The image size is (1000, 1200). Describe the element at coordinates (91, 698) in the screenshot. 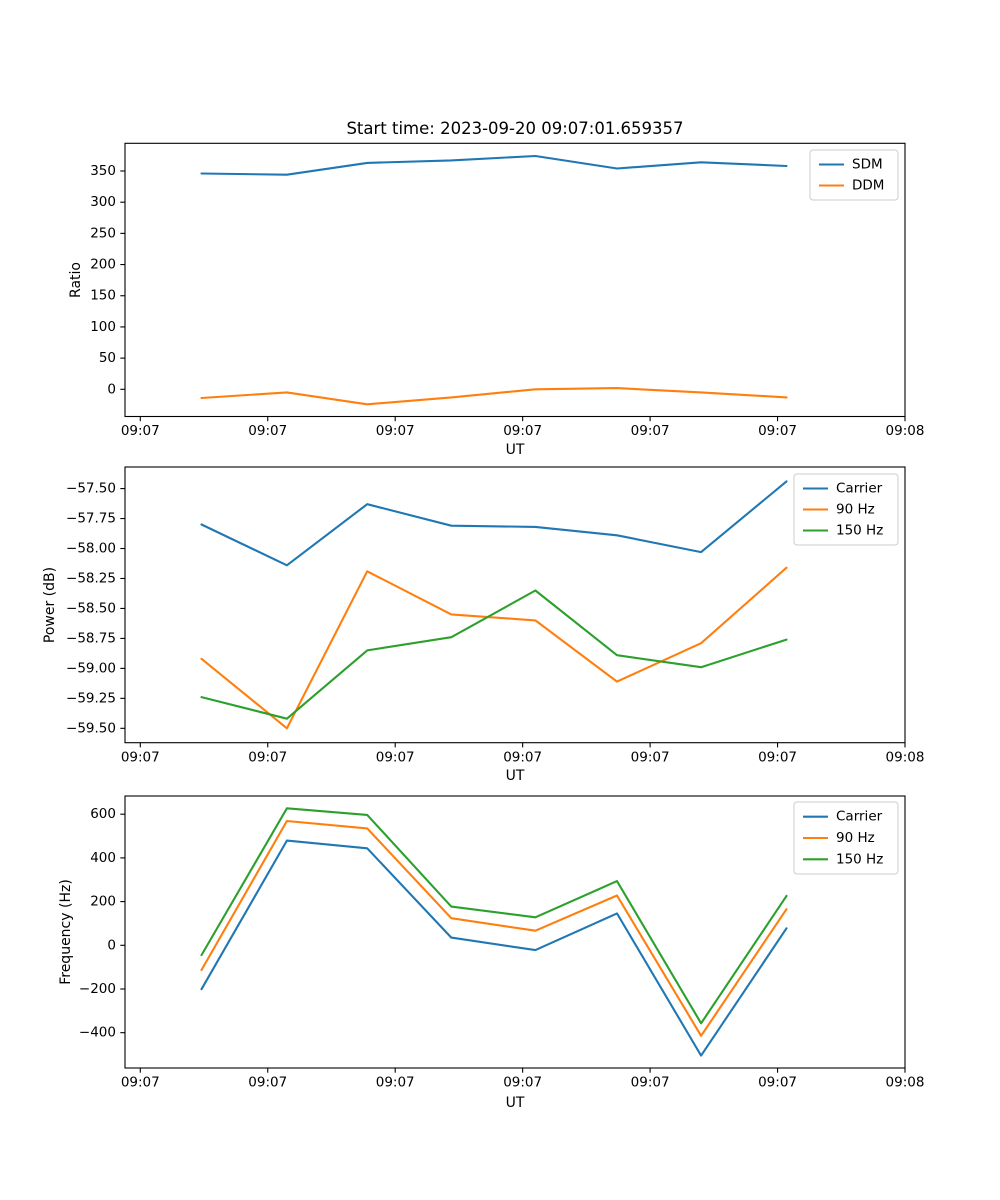

I see `y-tick-label: −59.25` at that location.